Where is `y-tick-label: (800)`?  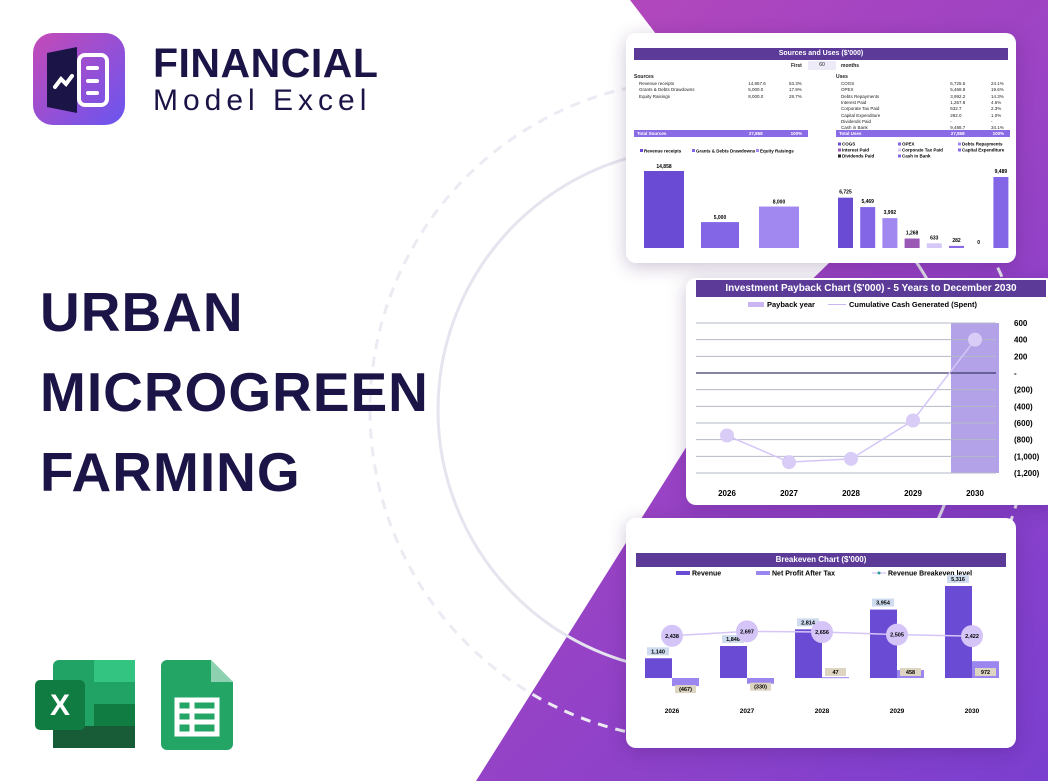
y-tick-label: (800) is located at coordinates (1023, 440).